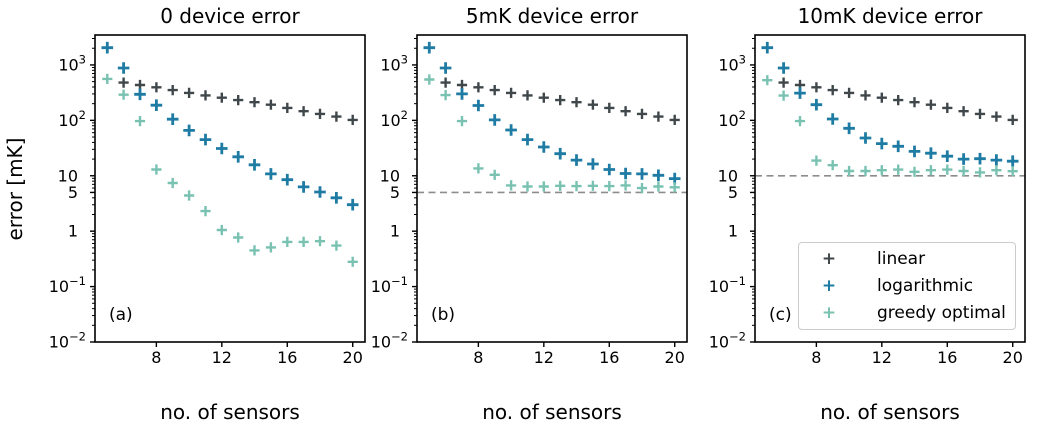  What do you see at coordinates (552, 16) in the screenshot?
I see `panel-b-title: 5mK device error` at bounding box center [552, 16].